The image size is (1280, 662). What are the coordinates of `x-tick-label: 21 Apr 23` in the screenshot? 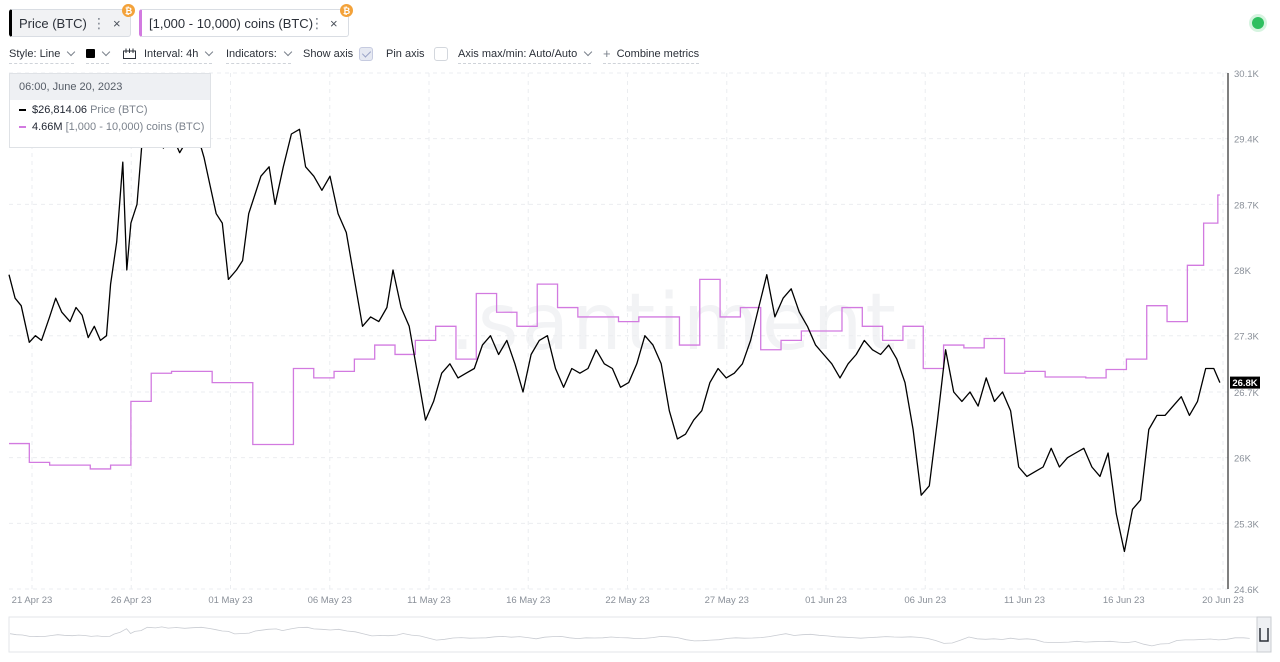 It's located at (32, 600).